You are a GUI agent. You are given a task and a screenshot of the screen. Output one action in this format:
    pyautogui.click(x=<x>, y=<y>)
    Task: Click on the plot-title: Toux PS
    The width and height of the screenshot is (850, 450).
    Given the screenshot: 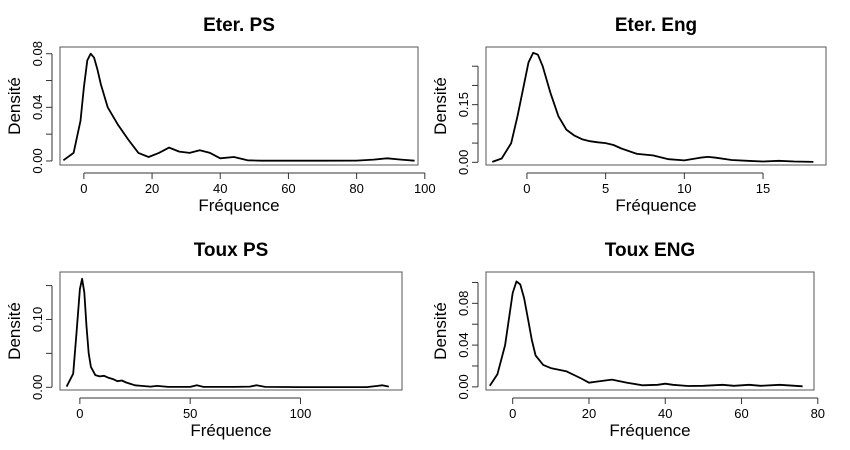 What is the action you would take?
    pyautogui.click(x=231, y=250)
    